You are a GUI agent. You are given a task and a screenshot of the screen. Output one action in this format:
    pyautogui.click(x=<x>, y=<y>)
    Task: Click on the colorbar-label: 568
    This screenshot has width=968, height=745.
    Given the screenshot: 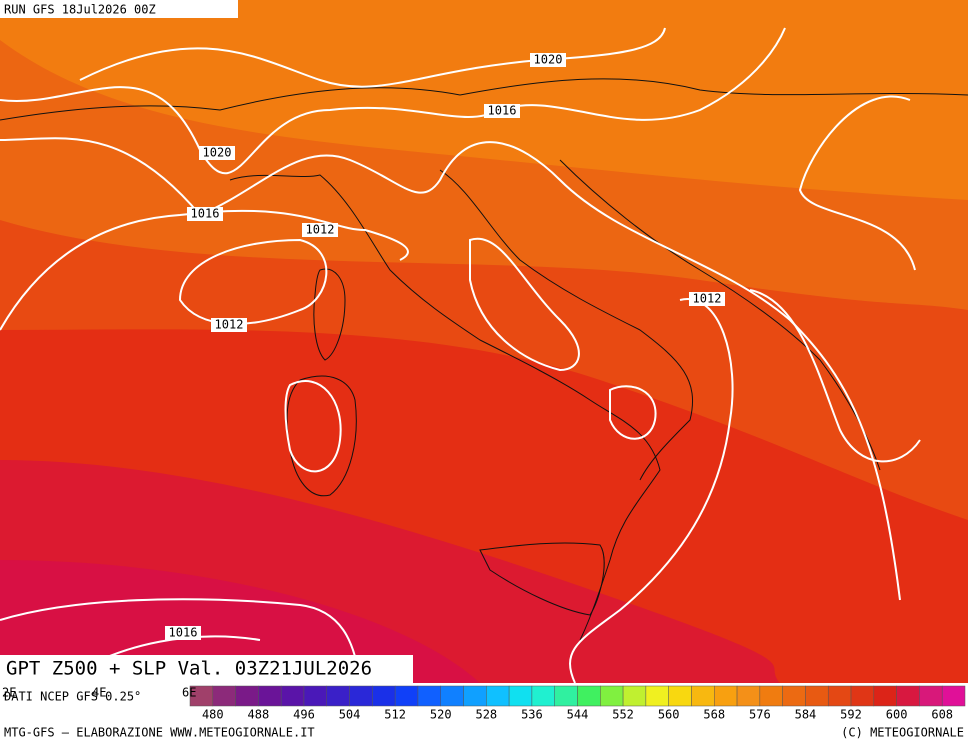 What is the action you would take?
    pyautogui.click(x=714, y=715)
    